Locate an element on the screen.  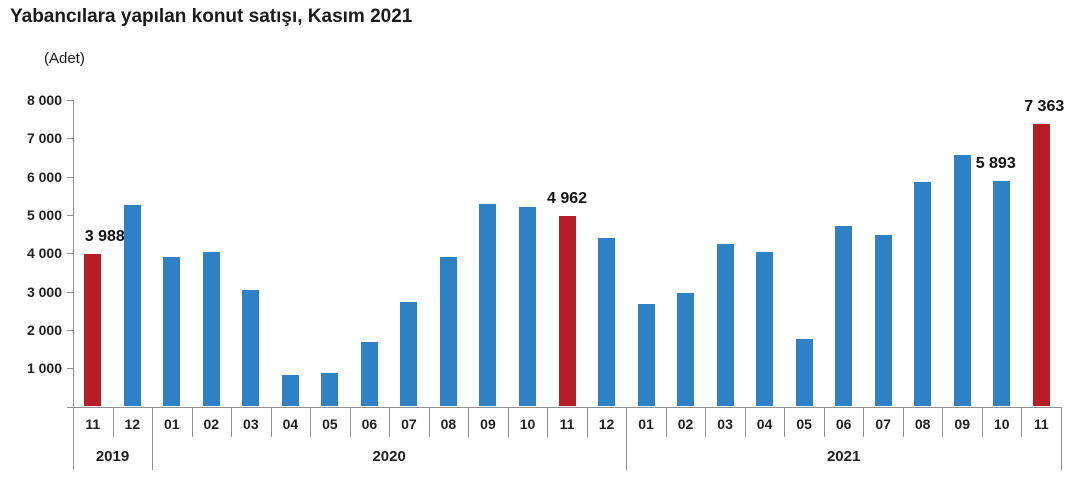
y-tick-label: 1 000 is located at coordinates (44, 368).